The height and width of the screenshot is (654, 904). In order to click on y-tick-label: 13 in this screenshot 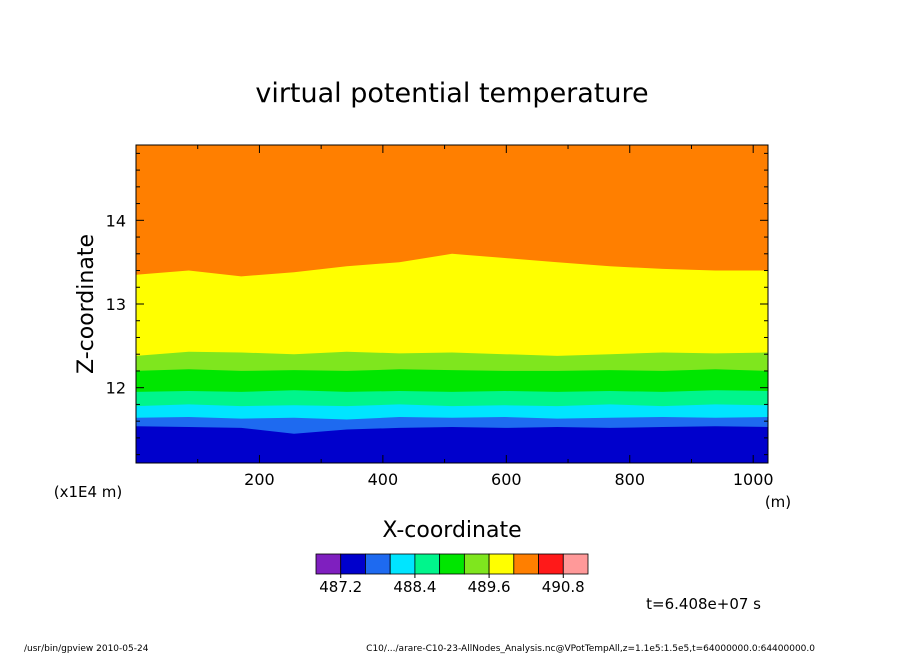, I will do `click(116, 304)`.